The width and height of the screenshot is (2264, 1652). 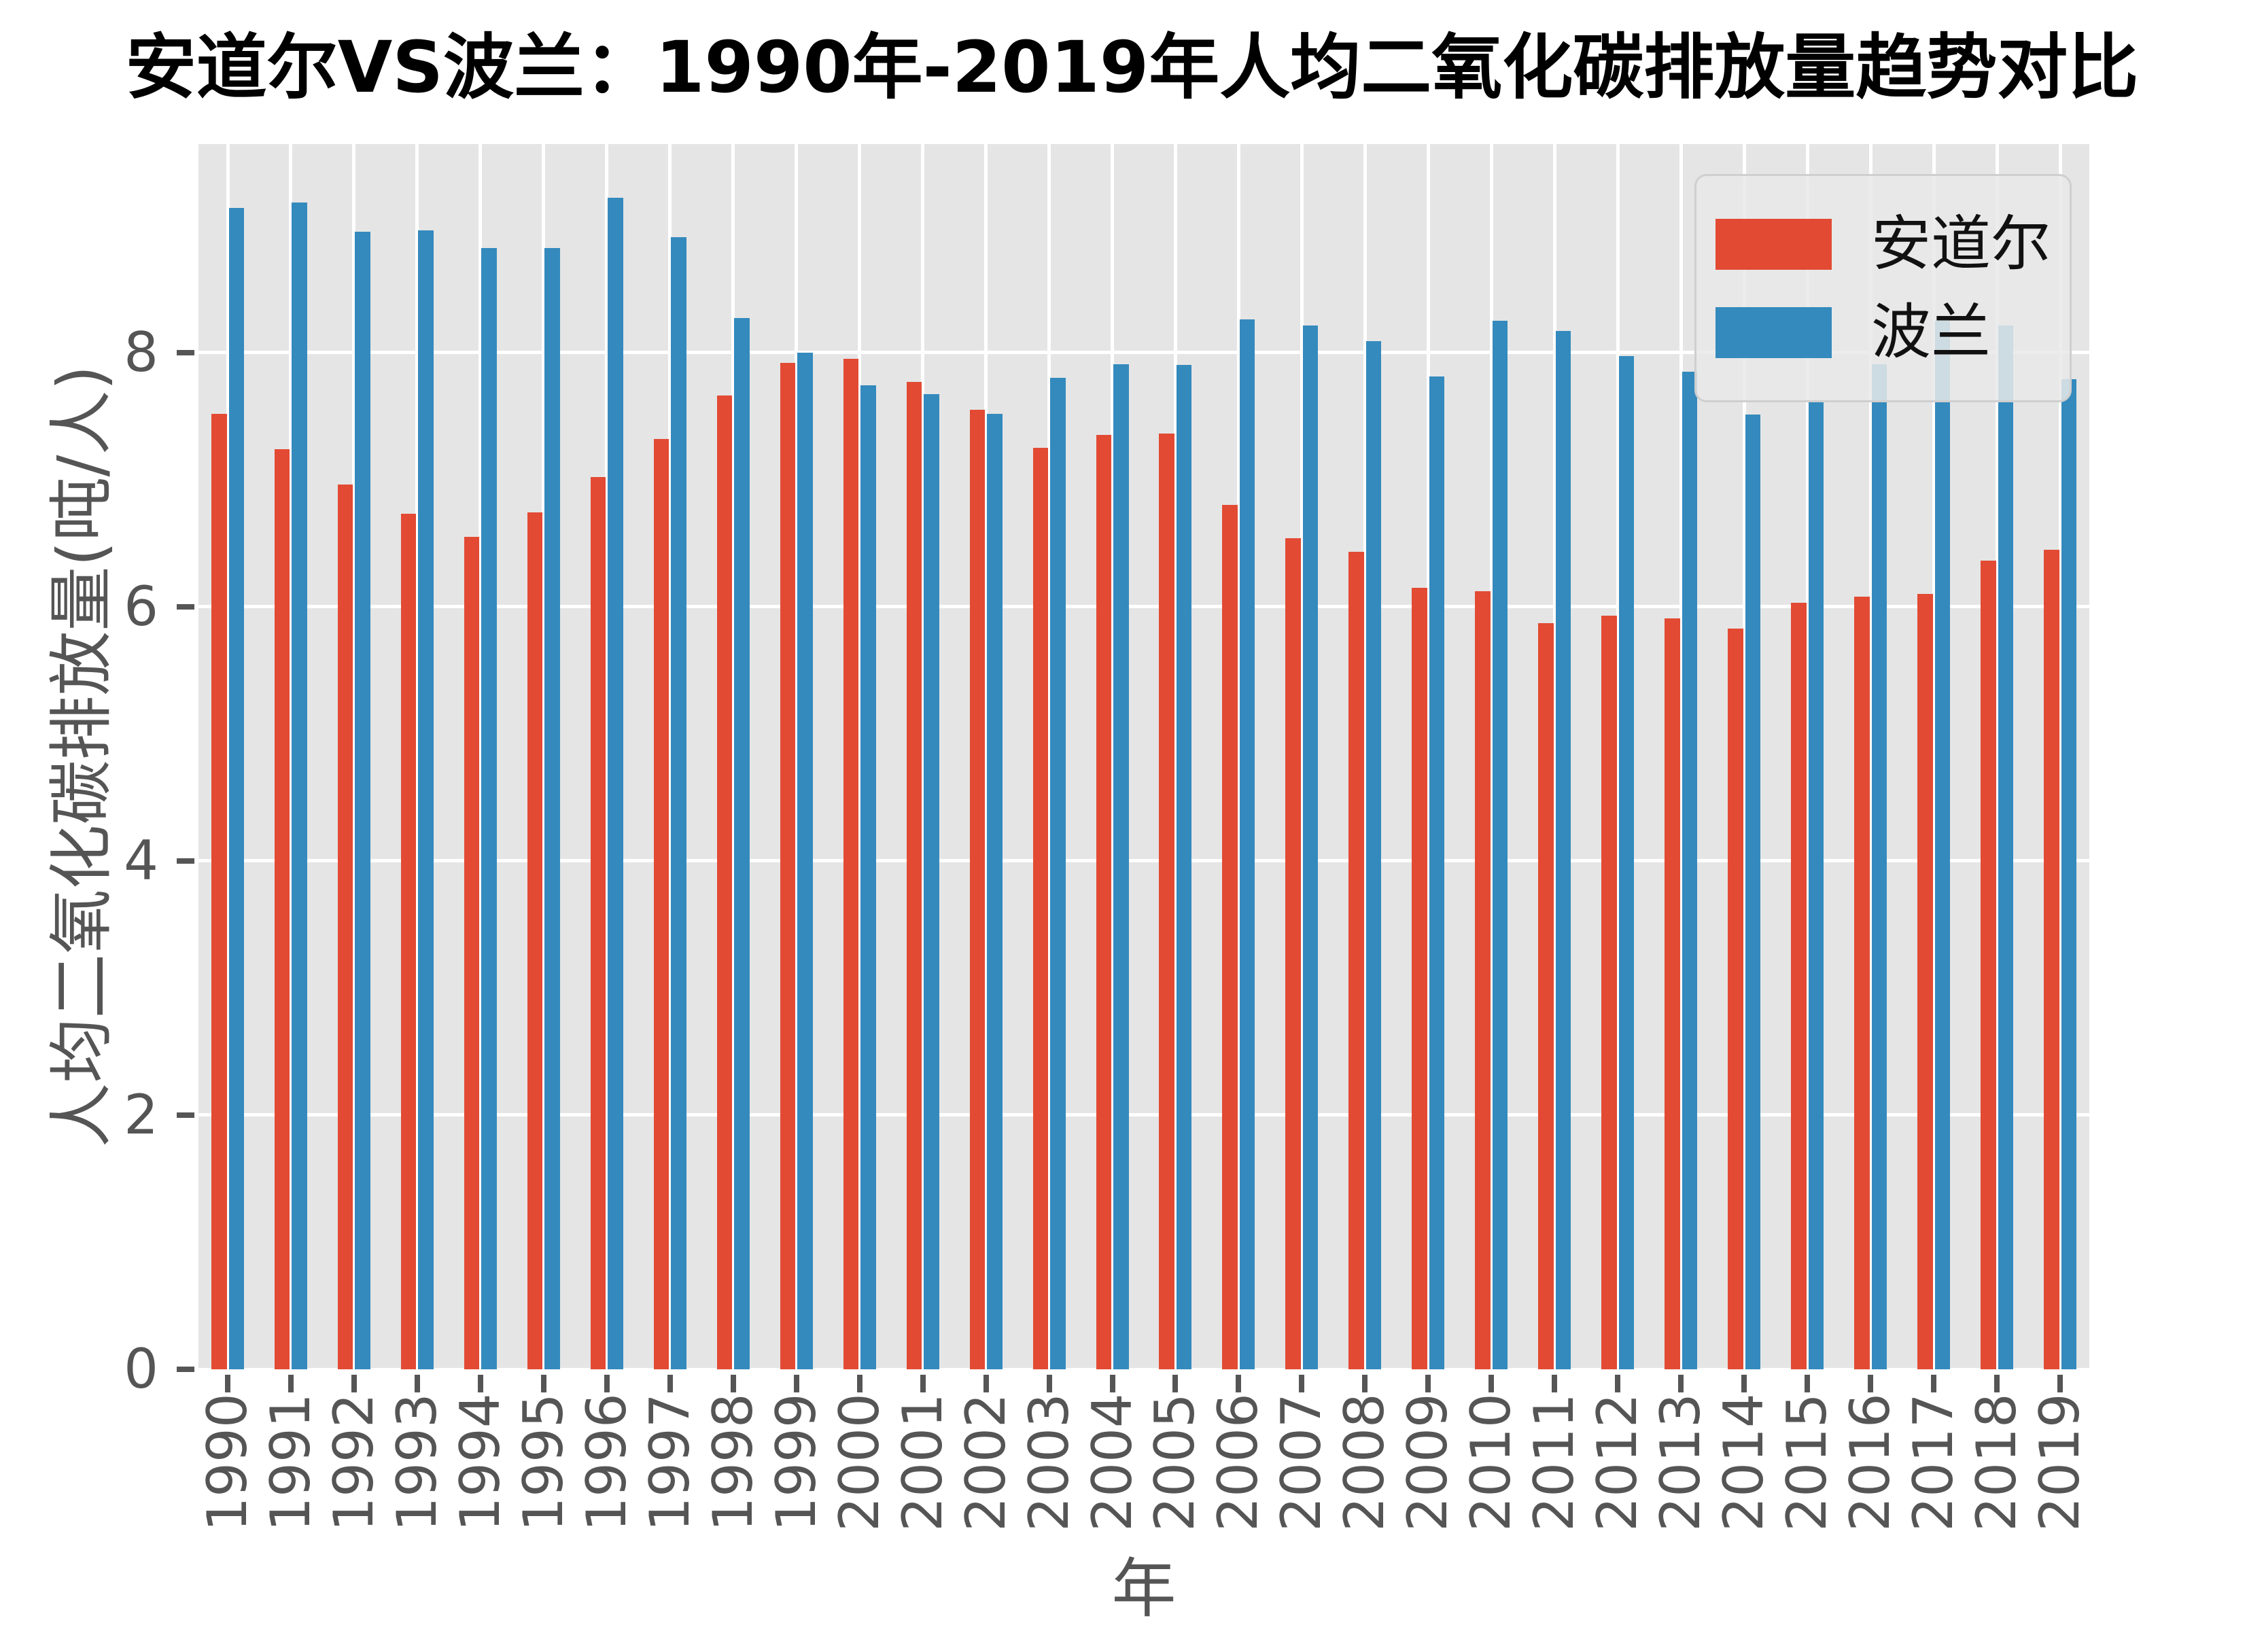 I want to click on bar-andorra-2000, so click(x=851, y=864).